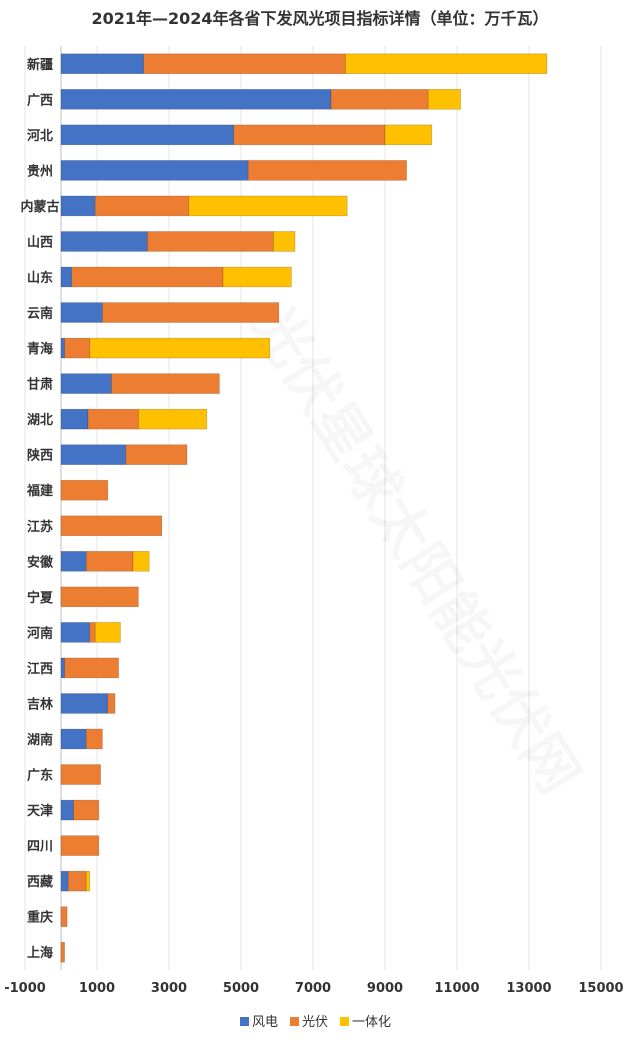 Image resolution: width=631 pixels, height=1040 pixels. Describe the element at coordinates (40, 242) in the screenshot. I see `category-label-5: 山西` at that location.